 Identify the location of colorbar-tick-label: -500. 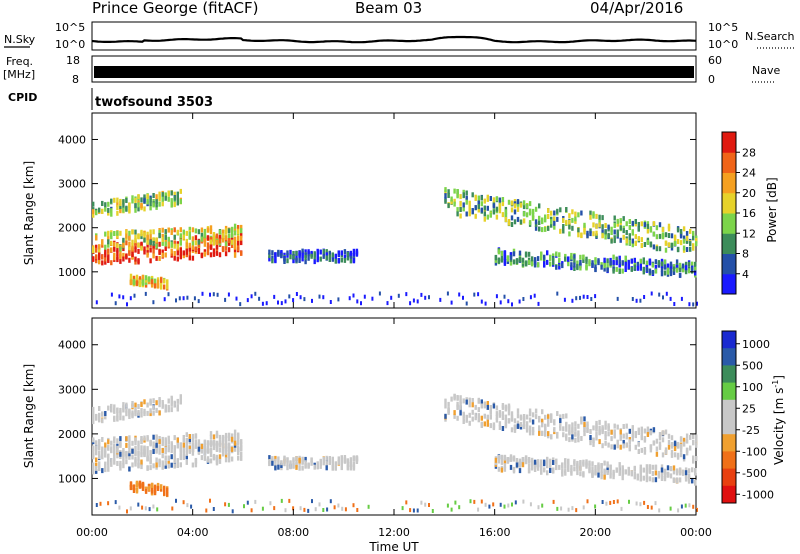
(754, 473).